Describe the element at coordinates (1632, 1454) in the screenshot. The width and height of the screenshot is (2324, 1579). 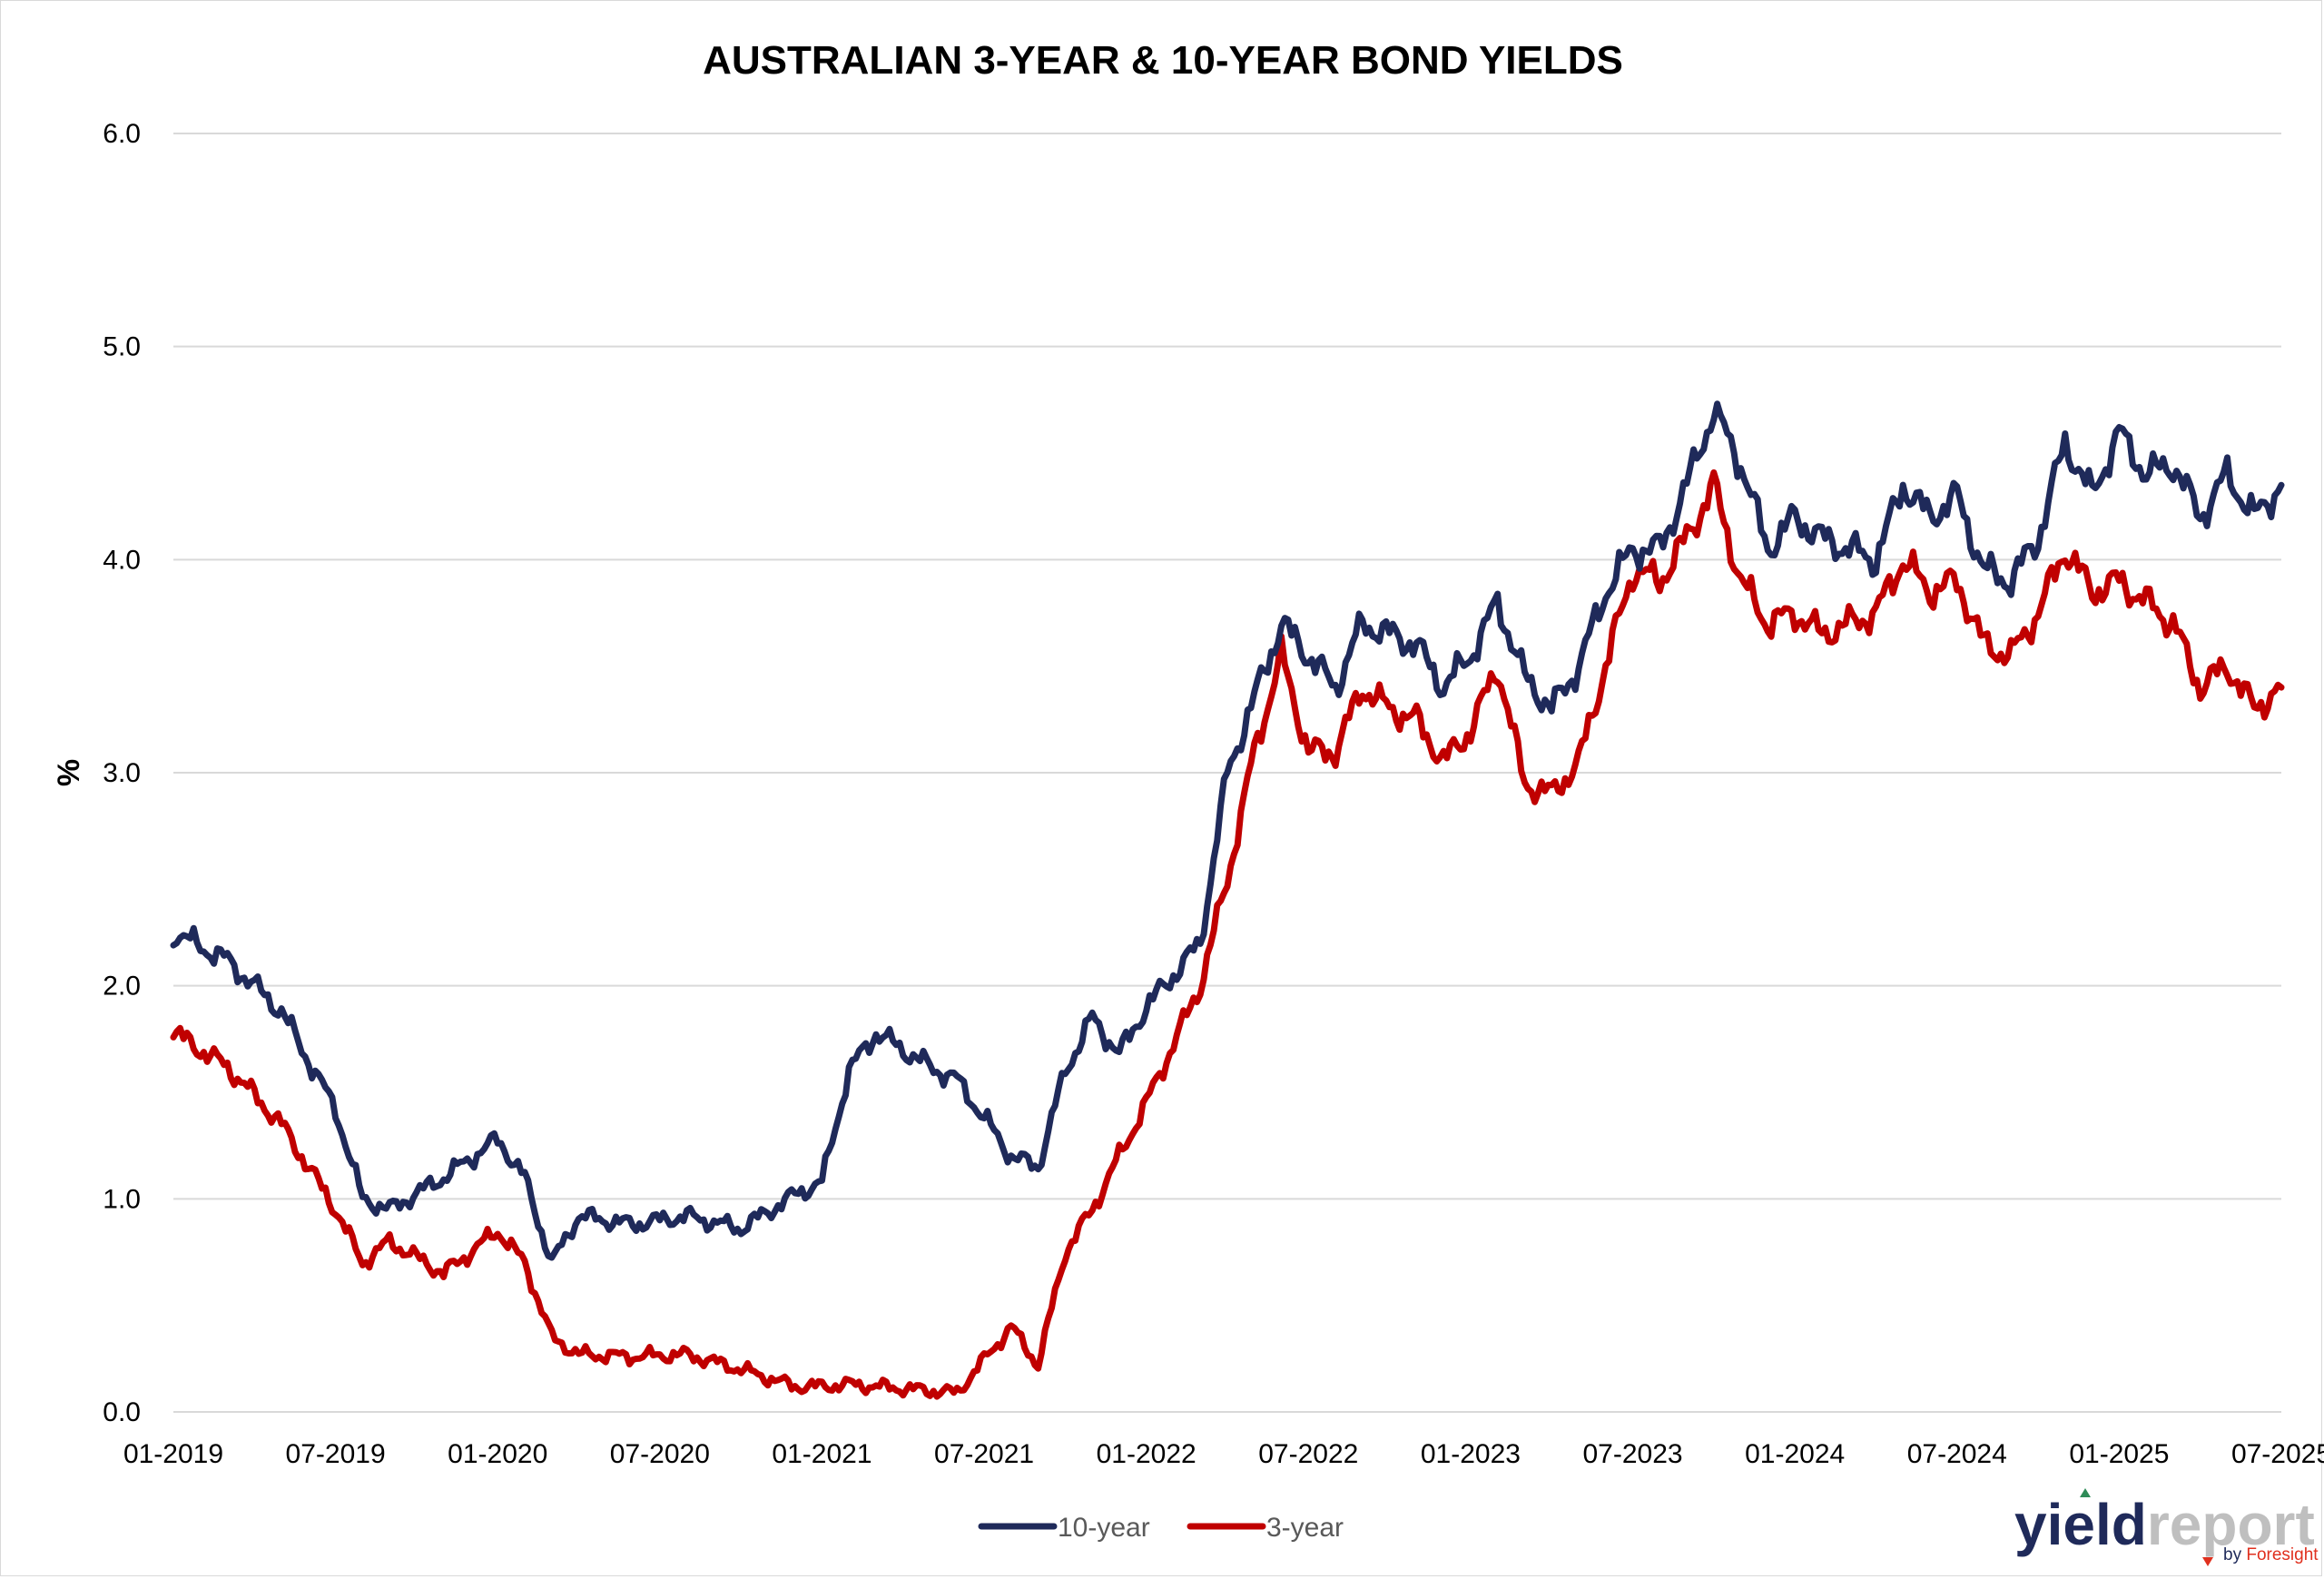
I see `x-tick-label: 07-2023` at that location.